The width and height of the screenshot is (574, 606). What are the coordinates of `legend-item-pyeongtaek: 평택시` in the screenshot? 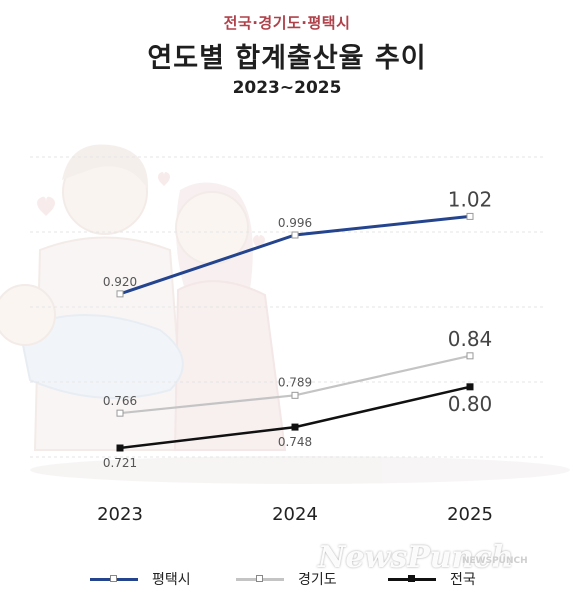 It's located at (140, 579).